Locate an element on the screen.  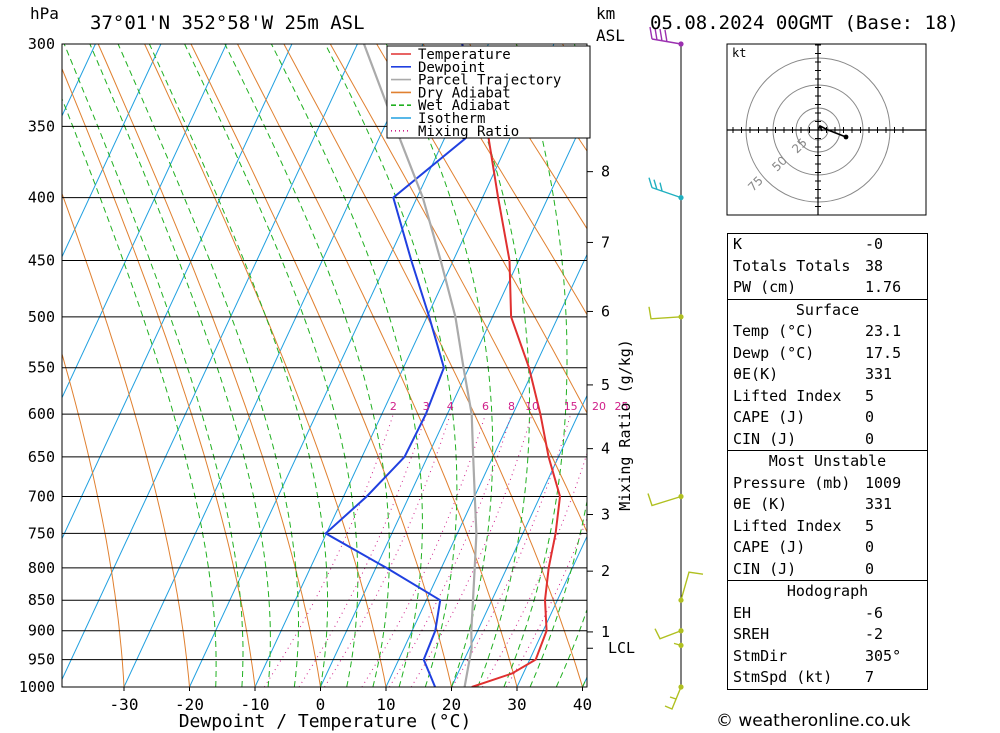
km-tick-label: 5 is located at coordinates (605, 385).